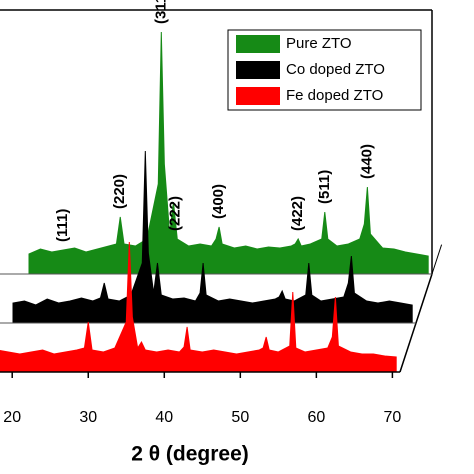 The width and height of the screenshot is (474, 474). I want to click on peak-label: (440), so click(366, 161).